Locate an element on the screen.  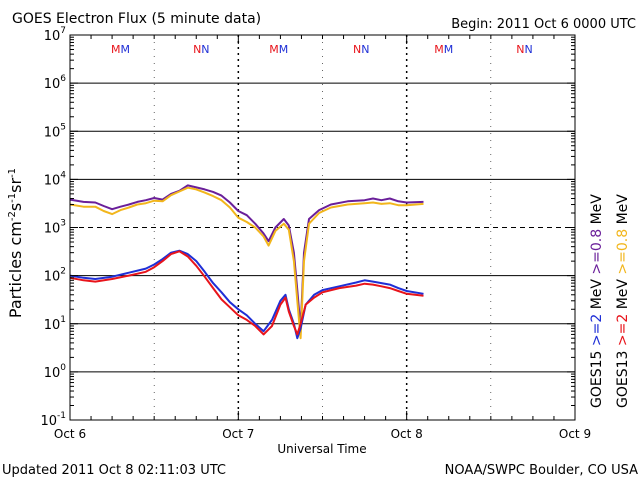
y-tick-label-exponent: 4 is located at coordinates (63, 175).